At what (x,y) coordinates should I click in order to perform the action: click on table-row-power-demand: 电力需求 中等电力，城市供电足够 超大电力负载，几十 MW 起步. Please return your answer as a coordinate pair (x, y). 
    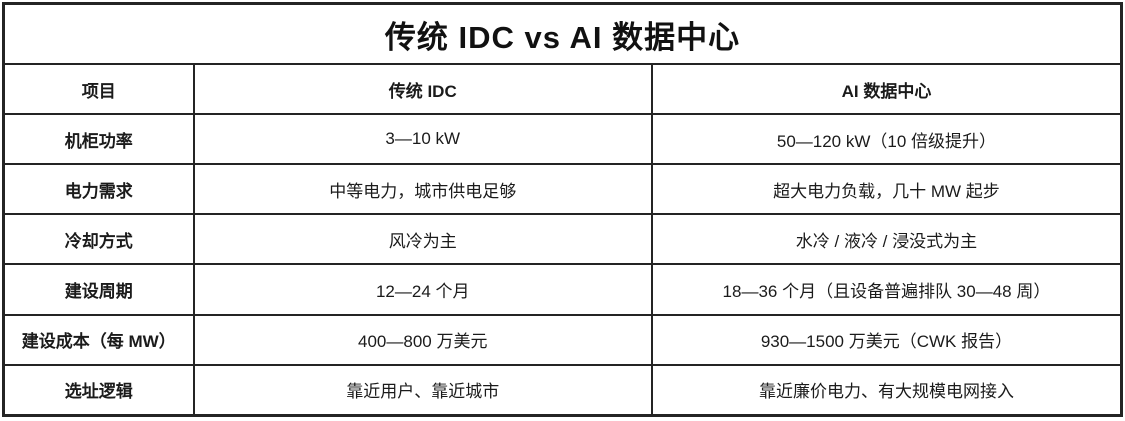
    Looking at the image, I should click on (562, 189).